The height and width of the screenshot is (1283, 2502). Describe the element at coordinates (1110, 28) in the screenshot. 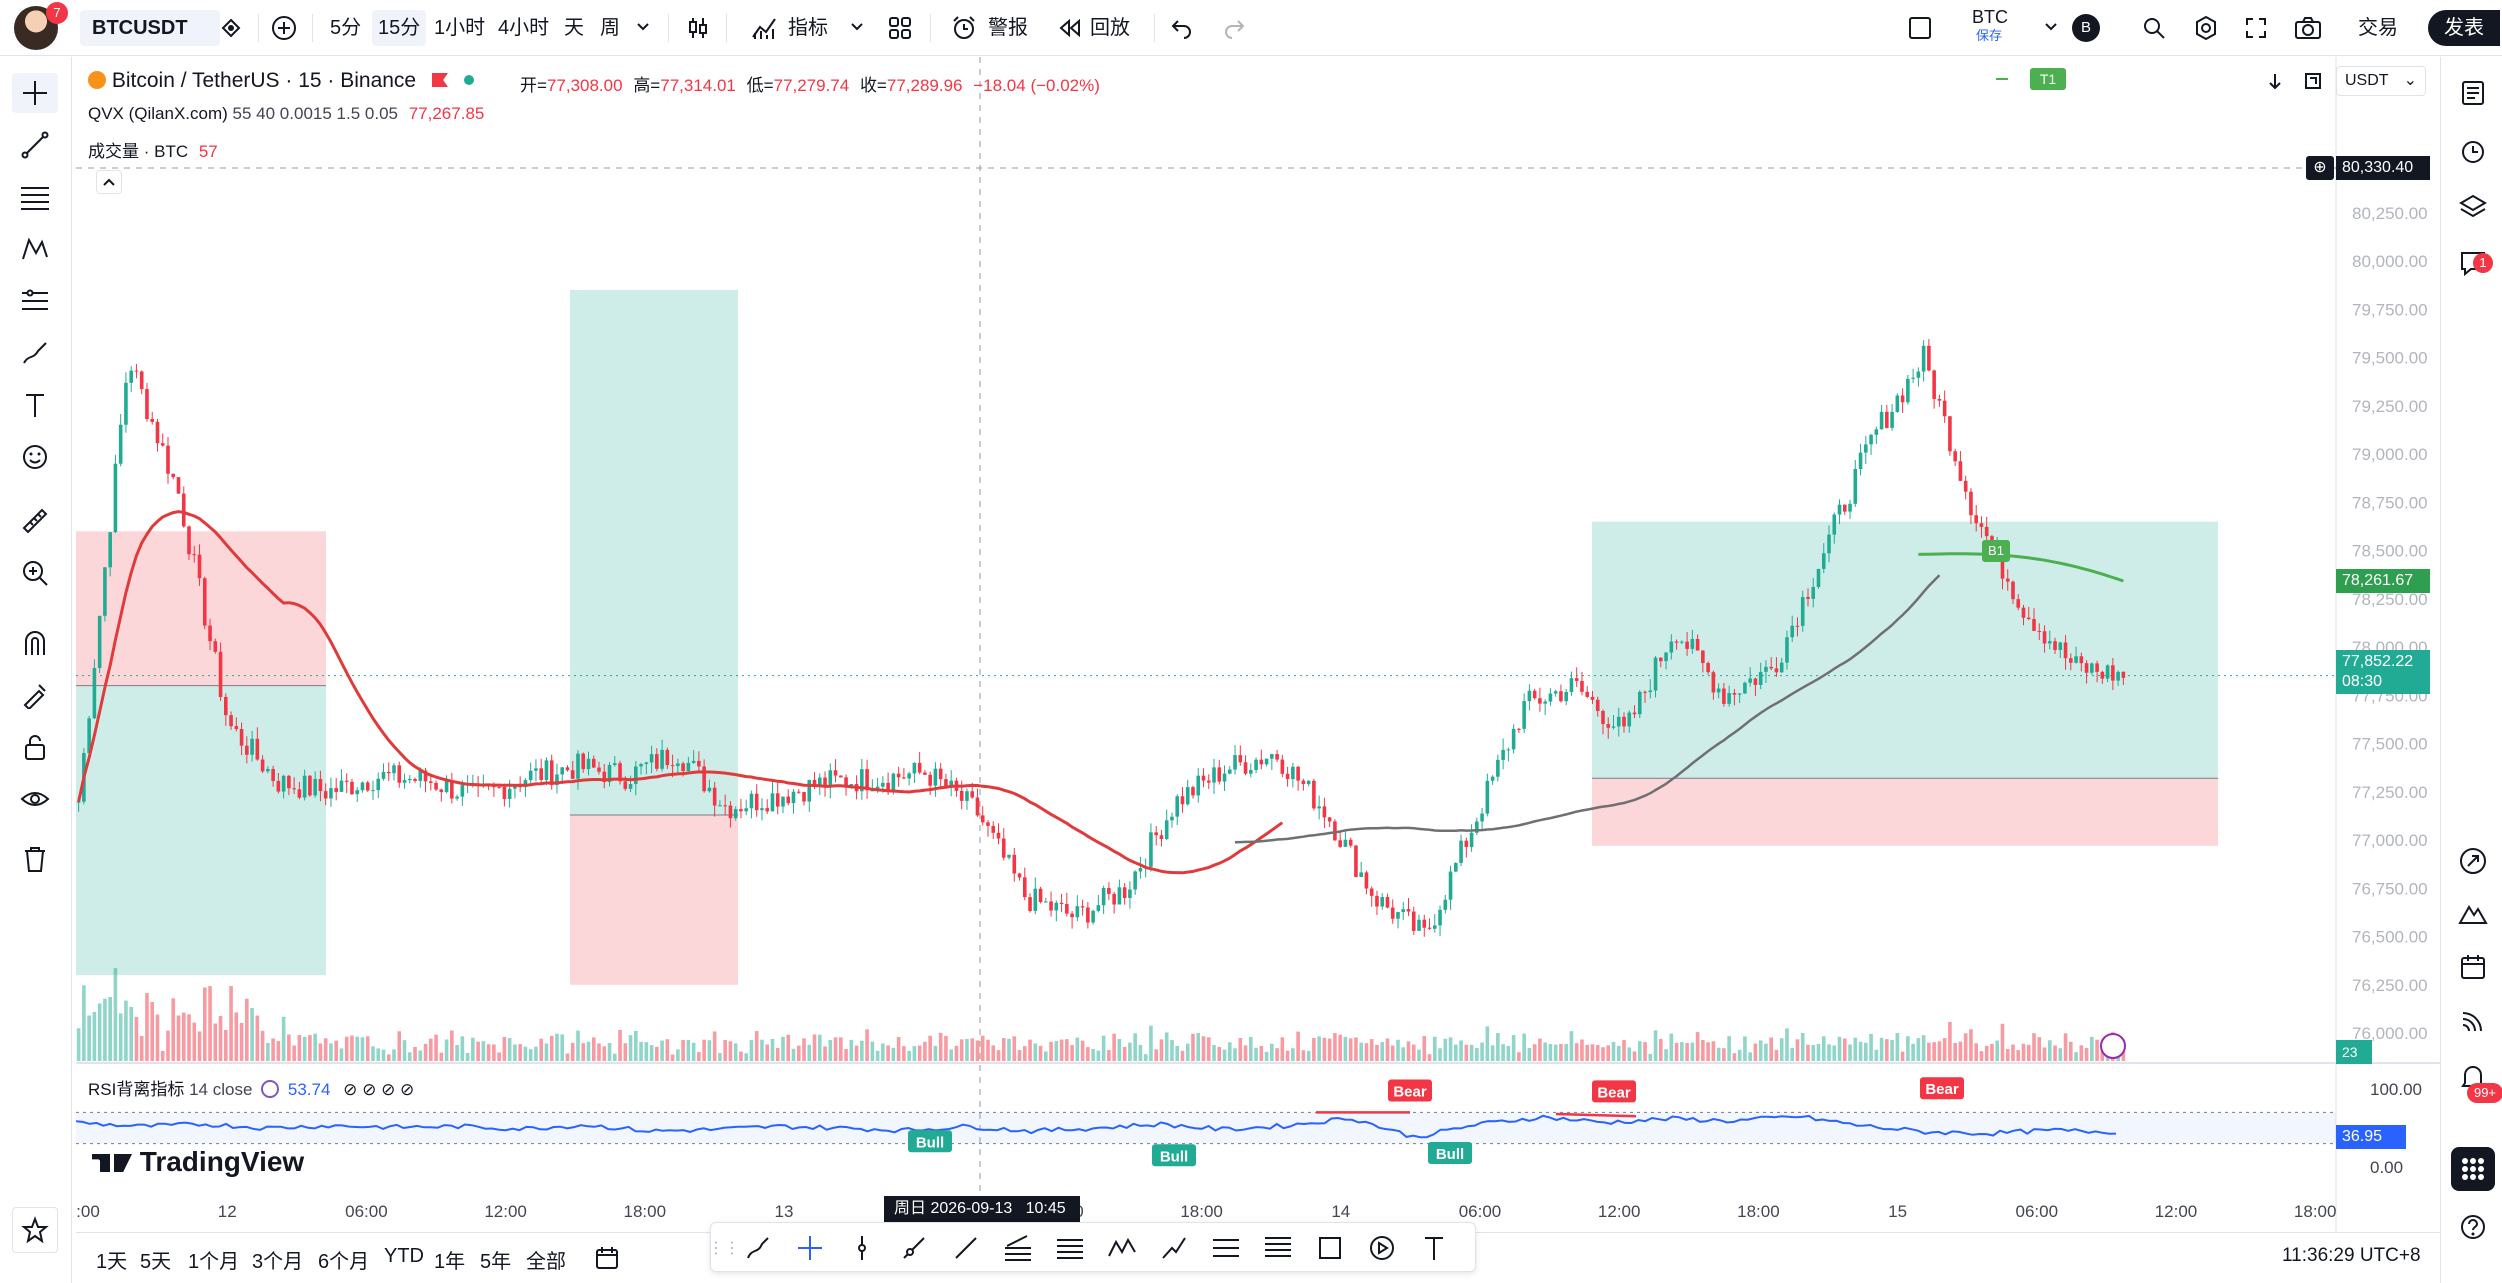

I see `replay-button: 回放` at that location.